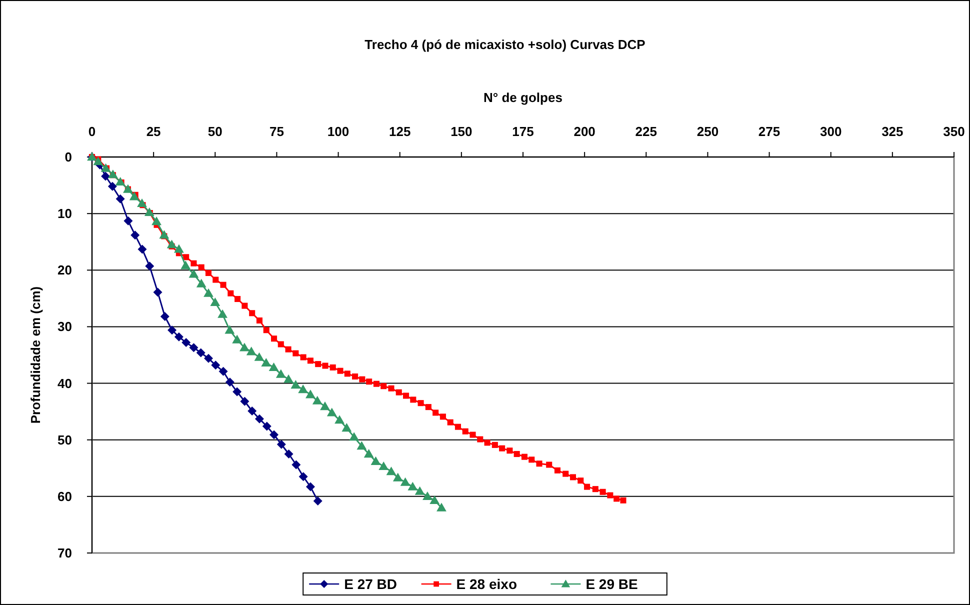 This screenshot has height=605, width=970. I want to click on x-tick-label: 150, so click(461, 131).